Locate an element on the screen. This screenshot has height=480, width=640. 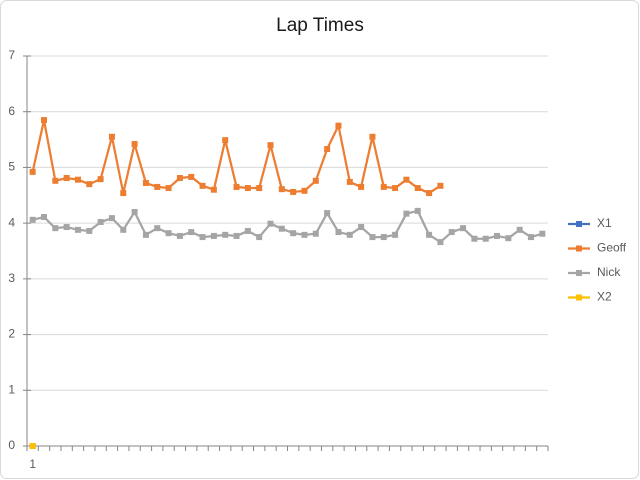
y-tick-label: 6 is located at coordinates (11, 111).